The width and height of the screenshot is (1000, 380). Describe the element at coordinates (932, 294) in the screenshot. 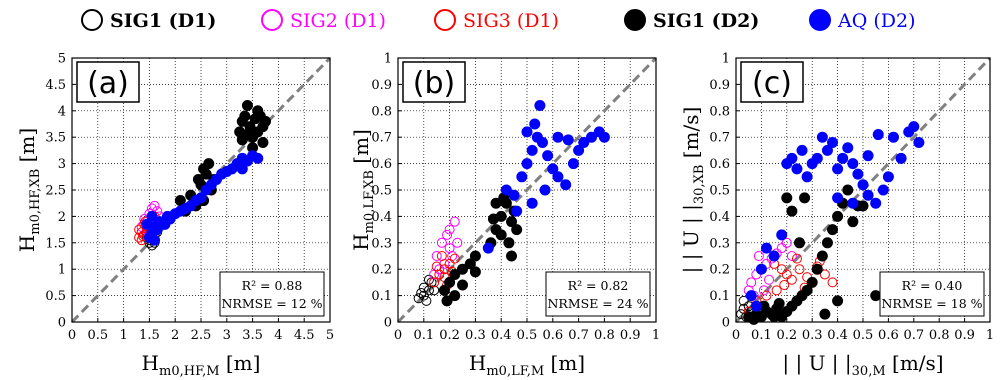

I see `stats-box` at that location.